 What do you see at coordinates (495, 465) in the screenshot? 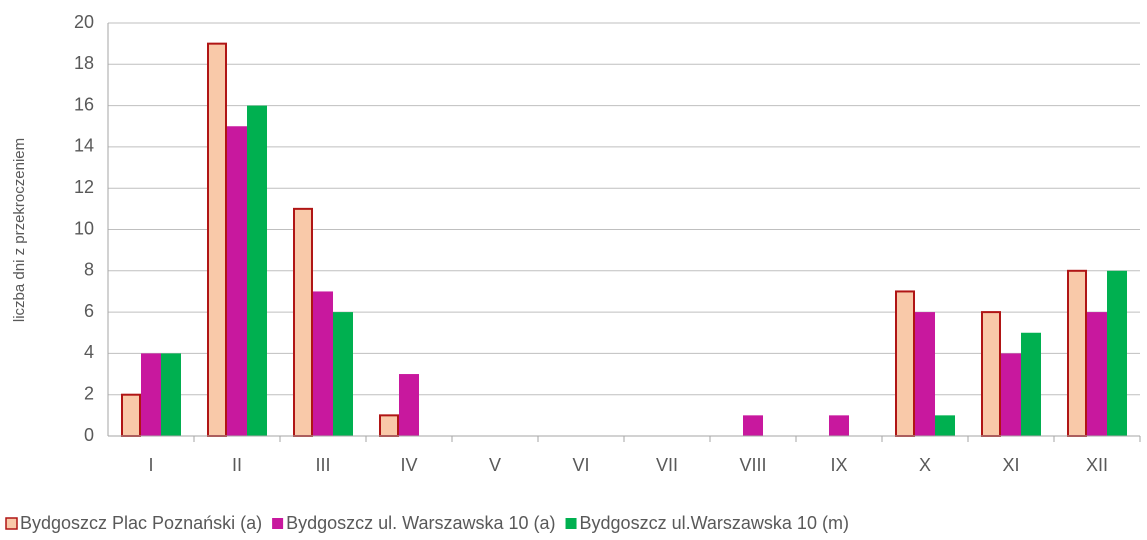
I see `x-tick-label: V` at bounding box center [495, 465].